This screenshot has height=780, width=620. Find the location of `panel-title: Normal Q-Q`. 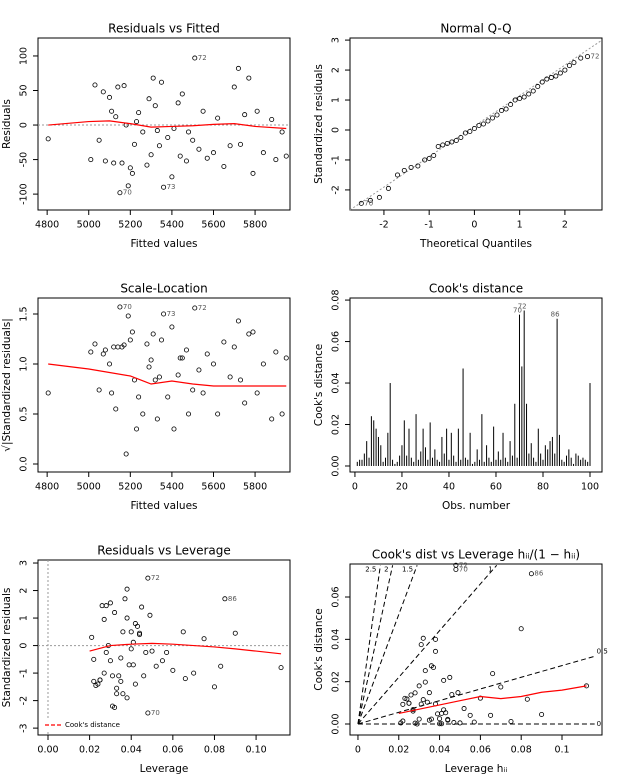

panel-title: Normal Q-Q is located at coordinates (475, 29).